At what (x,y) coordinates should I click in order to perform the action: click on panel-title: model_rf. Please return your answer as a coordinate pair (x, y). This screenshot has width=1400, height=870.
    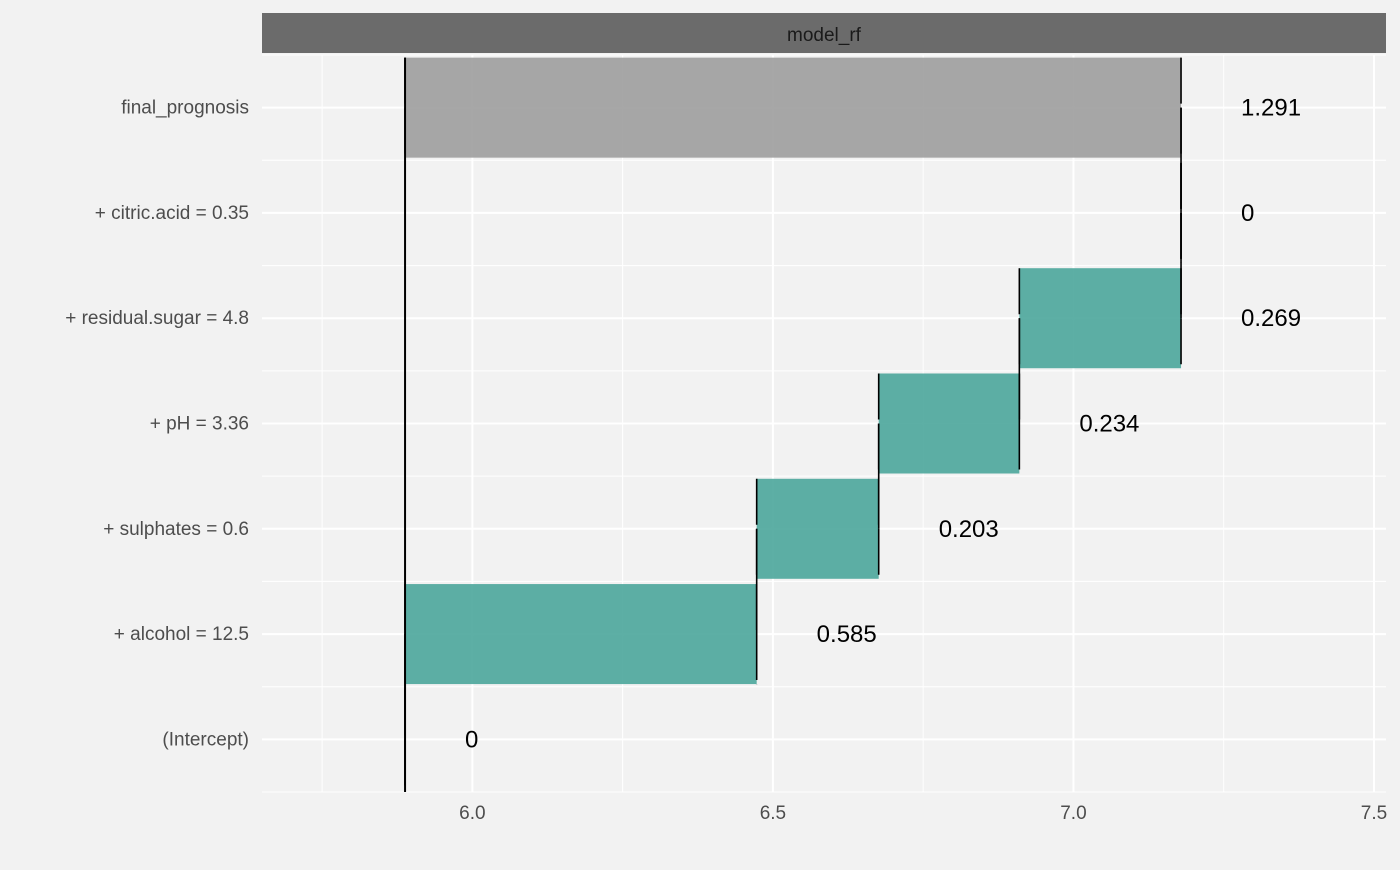
    Looking at the image, I should click on (824, 35).